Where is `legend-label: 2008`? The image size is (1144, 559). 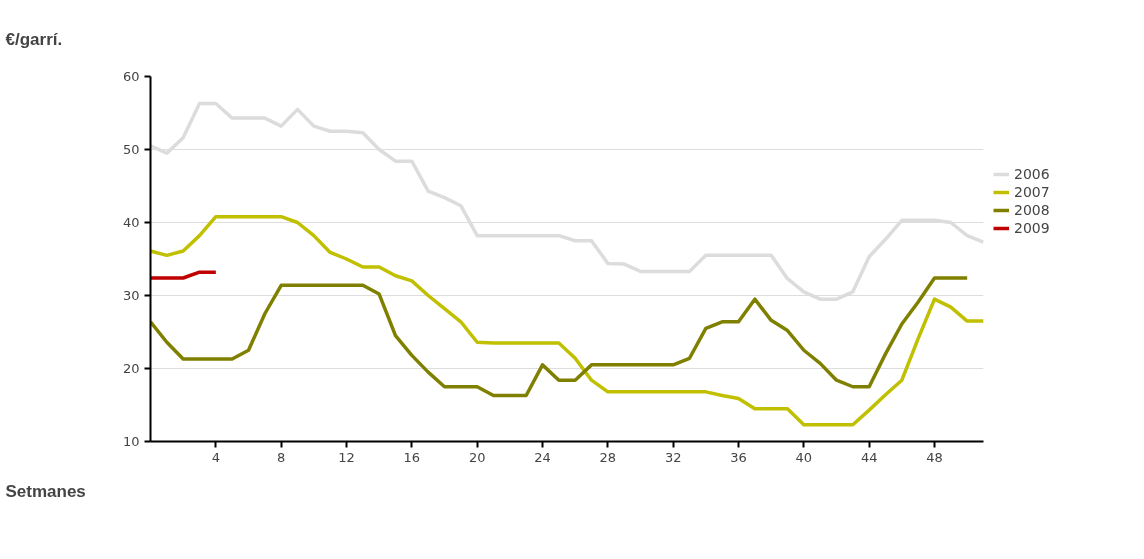 legend-label: 2008 is located at coordinates (1032, 210).